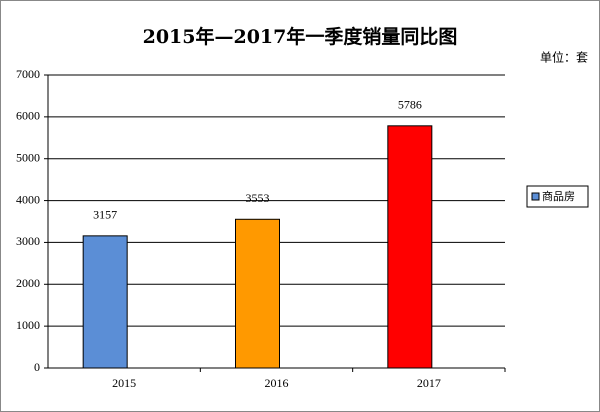  I want to click on x-tick-label: 2016, so click(277, 383).